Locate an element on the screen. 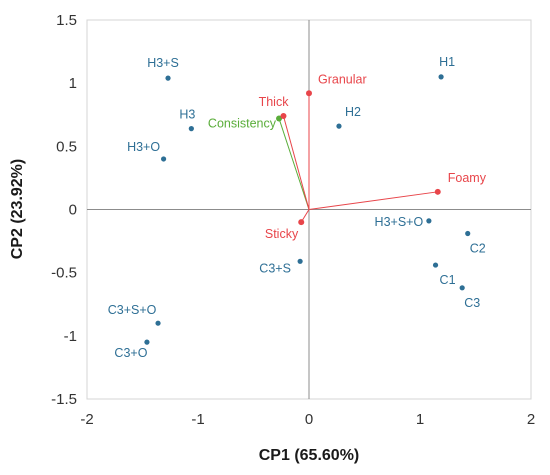 This screenshot has width=550, height=475. y-axis-title: CP2 (23.92%) is located at coordinates (17, 209).